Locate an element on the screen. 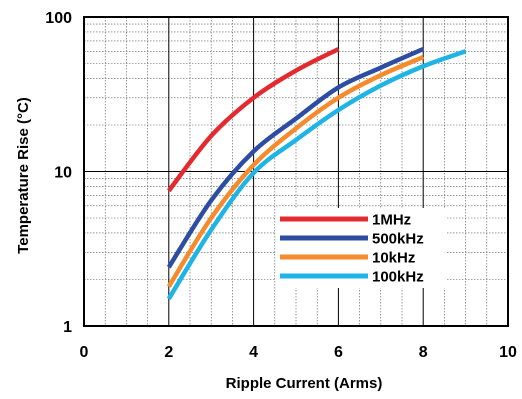 The height and width of the screenshot is (399, 522). legend-100khz-label: 100kHz is located at coordinates (398, 277).